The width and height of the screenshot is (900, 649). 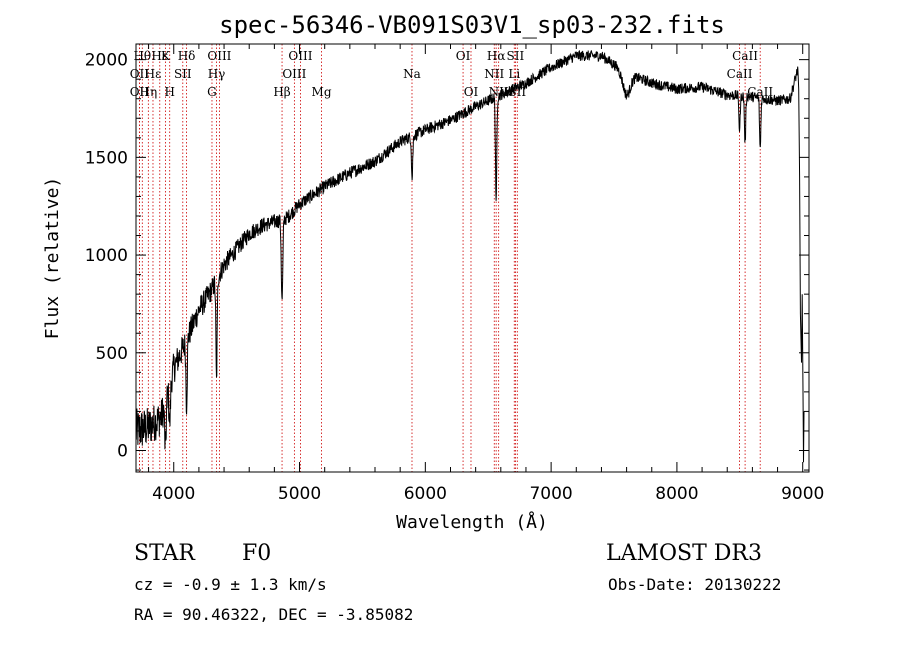 What do you see at coordinates (472, 25) in the screenshot?
I see `chart-title: spec-56346-VB091S03V1_sp03-232.fits` at bounding box center [472, 25].